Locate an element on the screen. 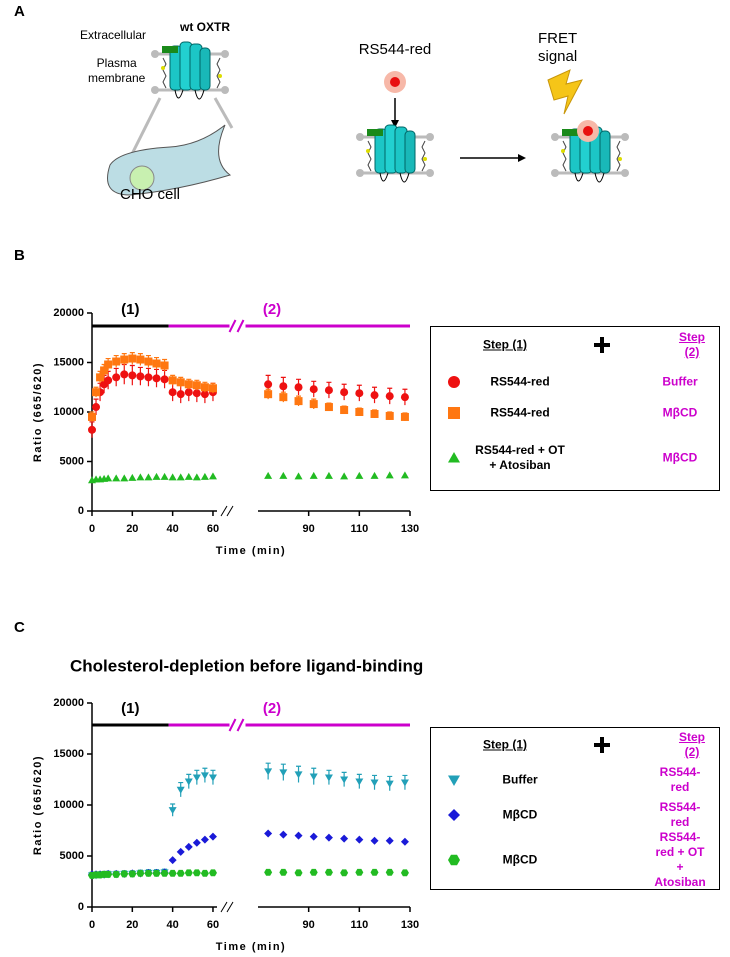  x-tick-label: 40 is located at coordinates (173, 925).